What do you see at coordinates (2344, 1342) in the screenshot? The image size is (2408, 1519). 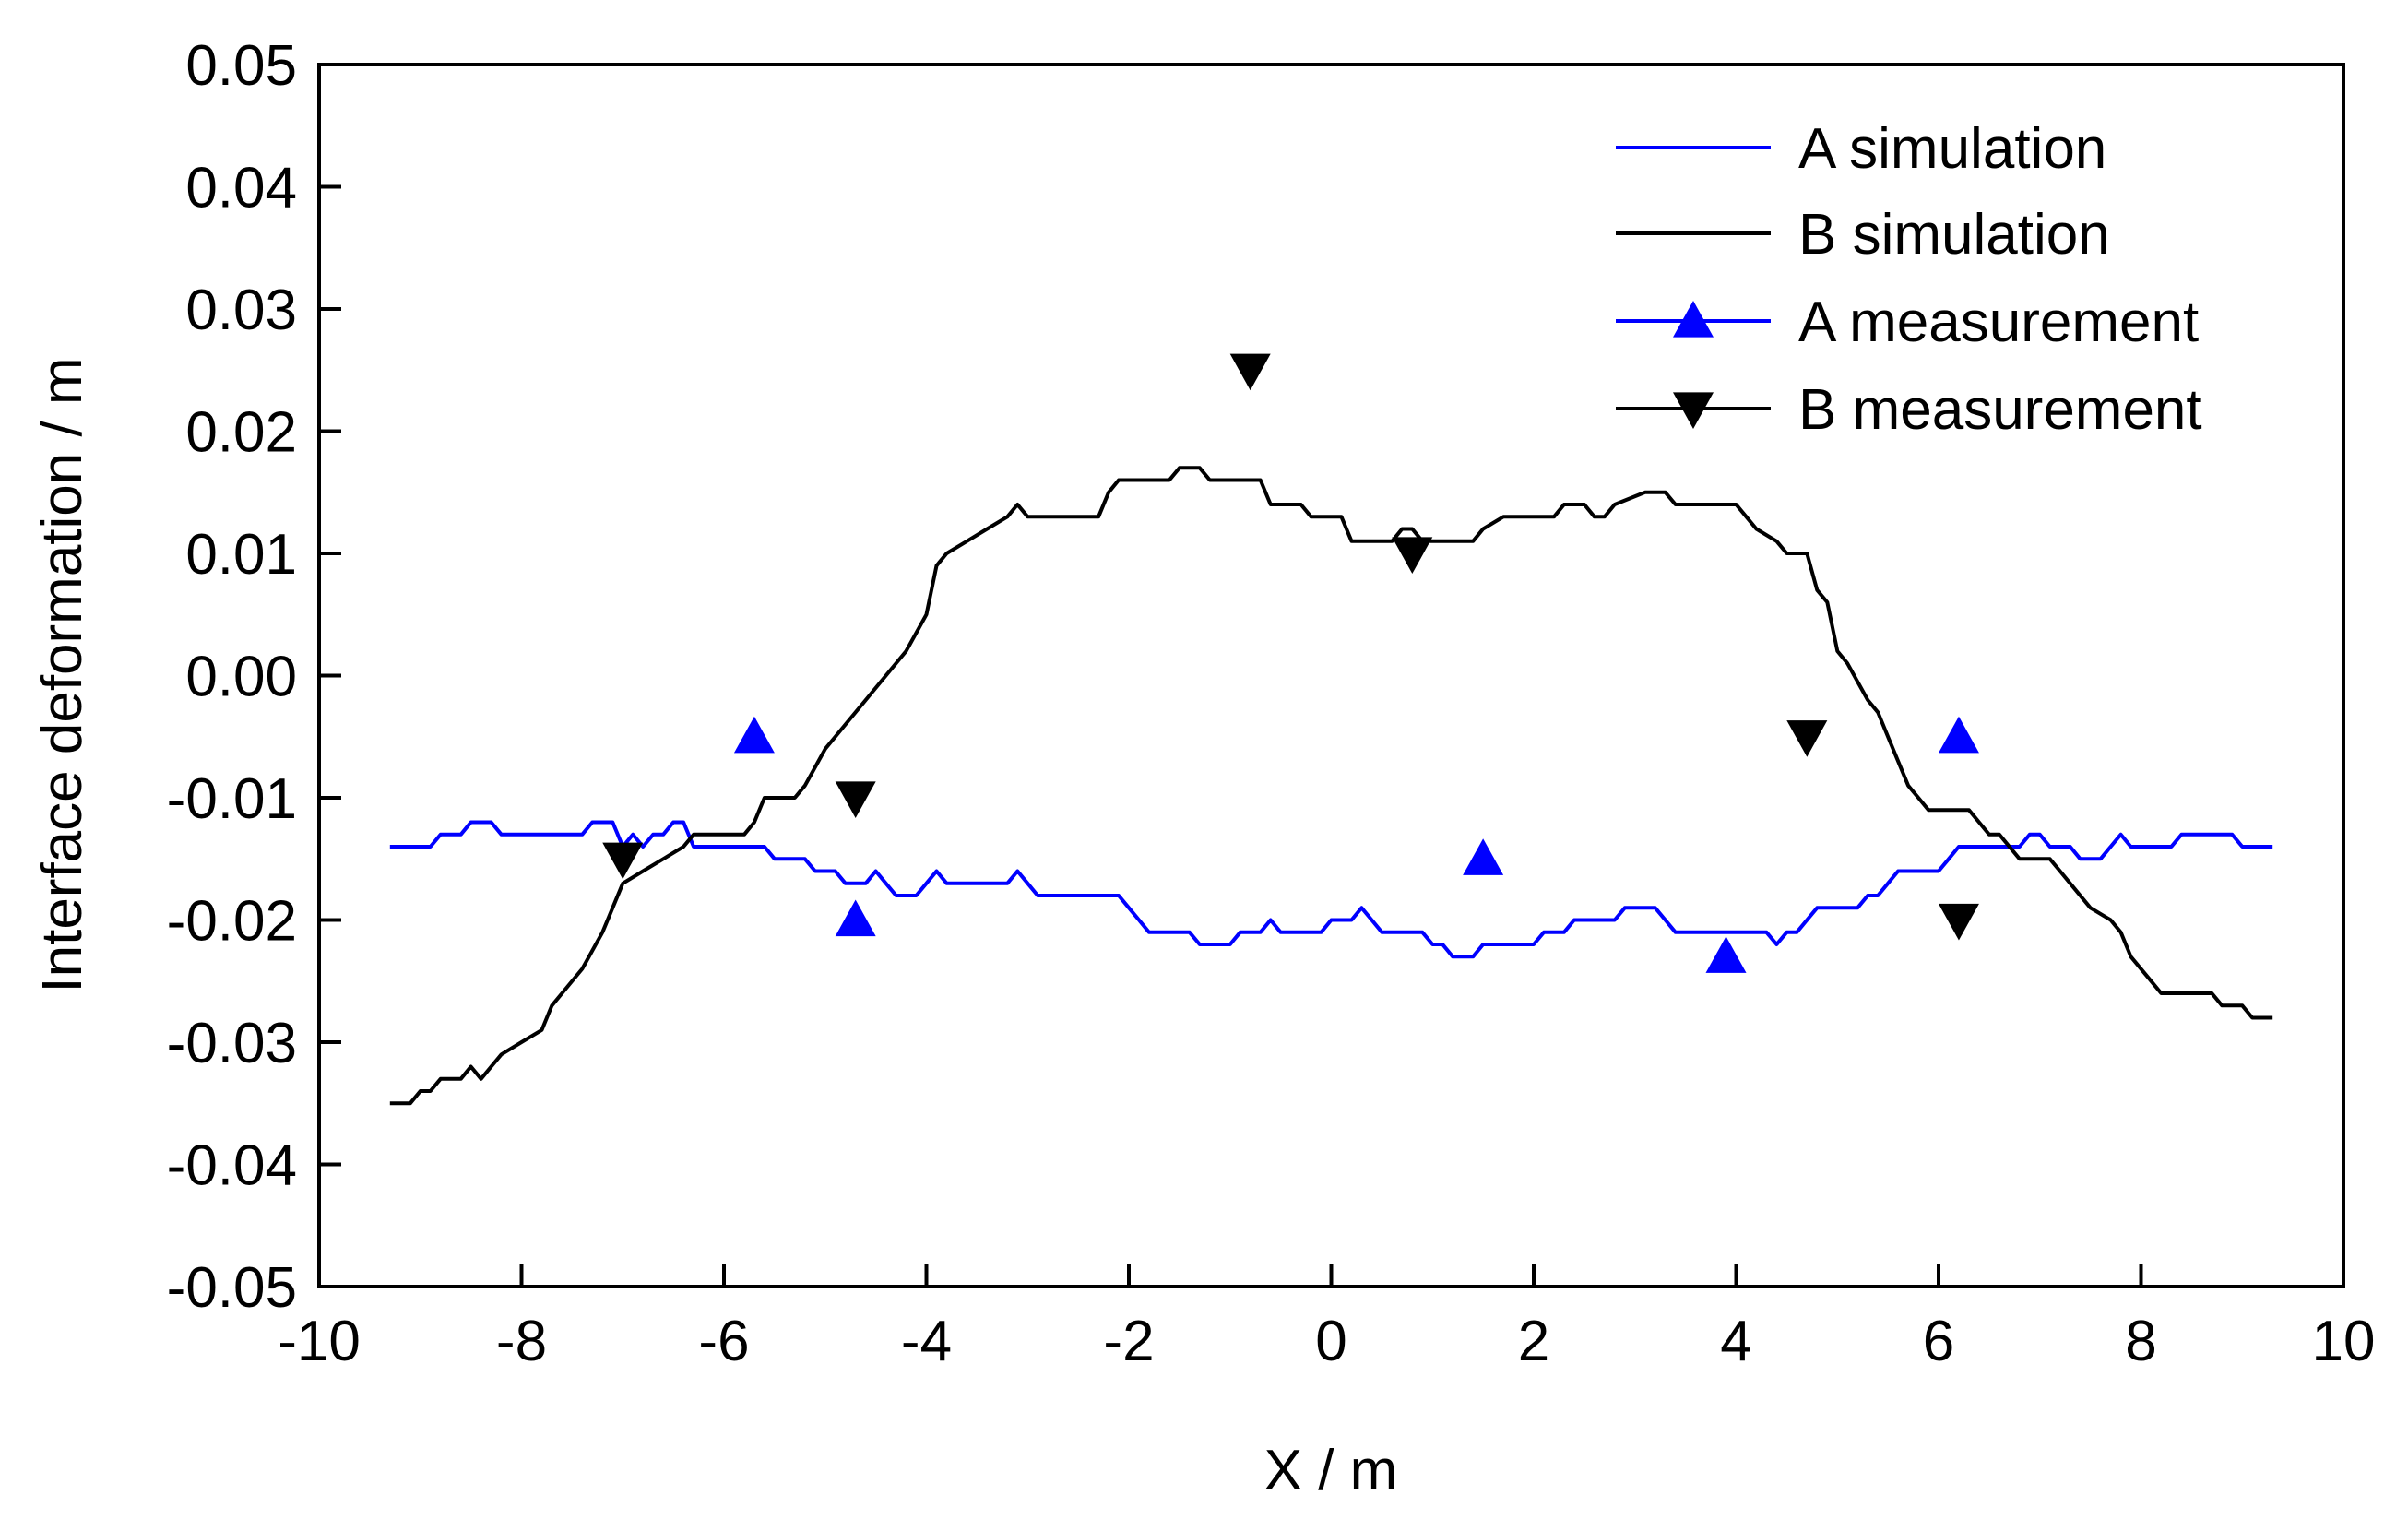 I see `x-tick-label: 10` at bounding box center [2344, 1342].